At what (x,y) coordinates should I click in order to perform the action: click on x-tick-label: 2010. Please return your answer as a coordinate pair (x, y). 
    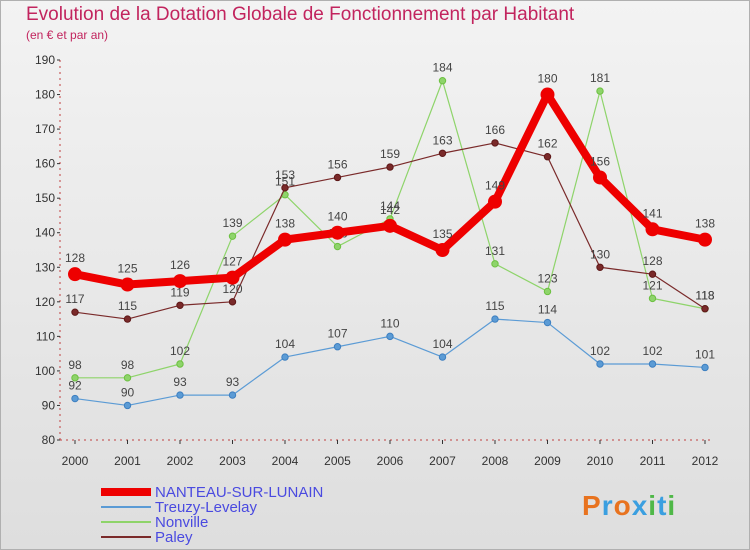
    Looking at the image, I should click on (600, 461).